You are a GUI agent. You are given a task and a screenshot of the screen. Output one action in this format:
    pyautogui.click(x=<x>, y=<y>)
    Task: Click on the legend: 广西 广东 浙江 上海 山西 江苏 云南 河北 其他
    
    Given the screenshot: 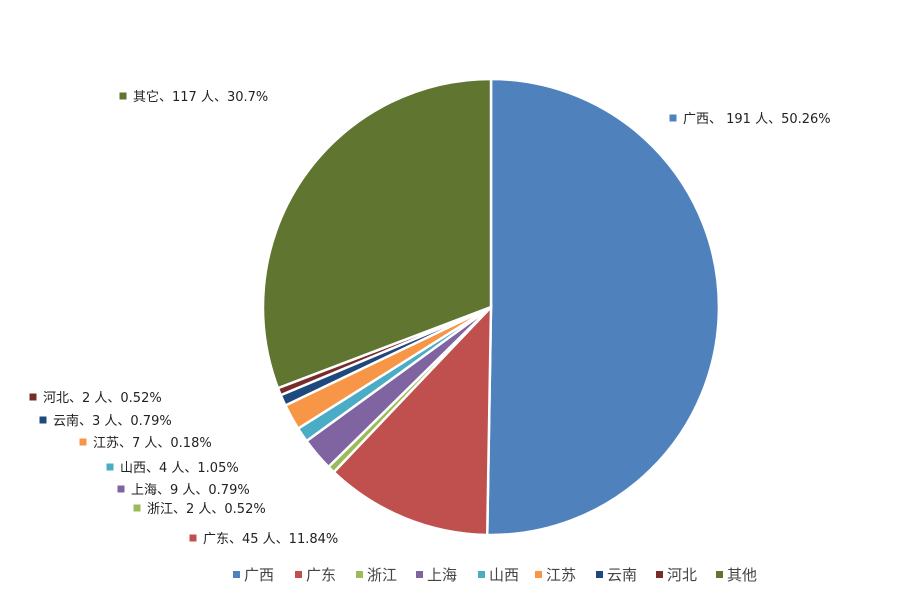 What is the action you would take?
    pyautogui.click(x=495, y=575)
    